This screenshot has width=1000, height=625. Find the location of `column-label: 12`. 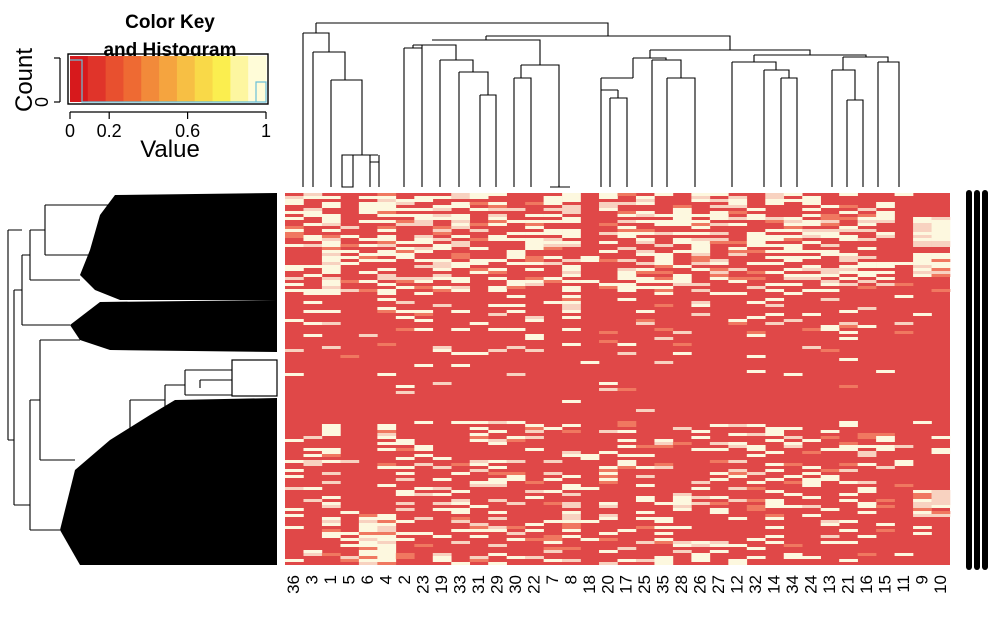

column-label: 12 is located at coordinates (737, 584).